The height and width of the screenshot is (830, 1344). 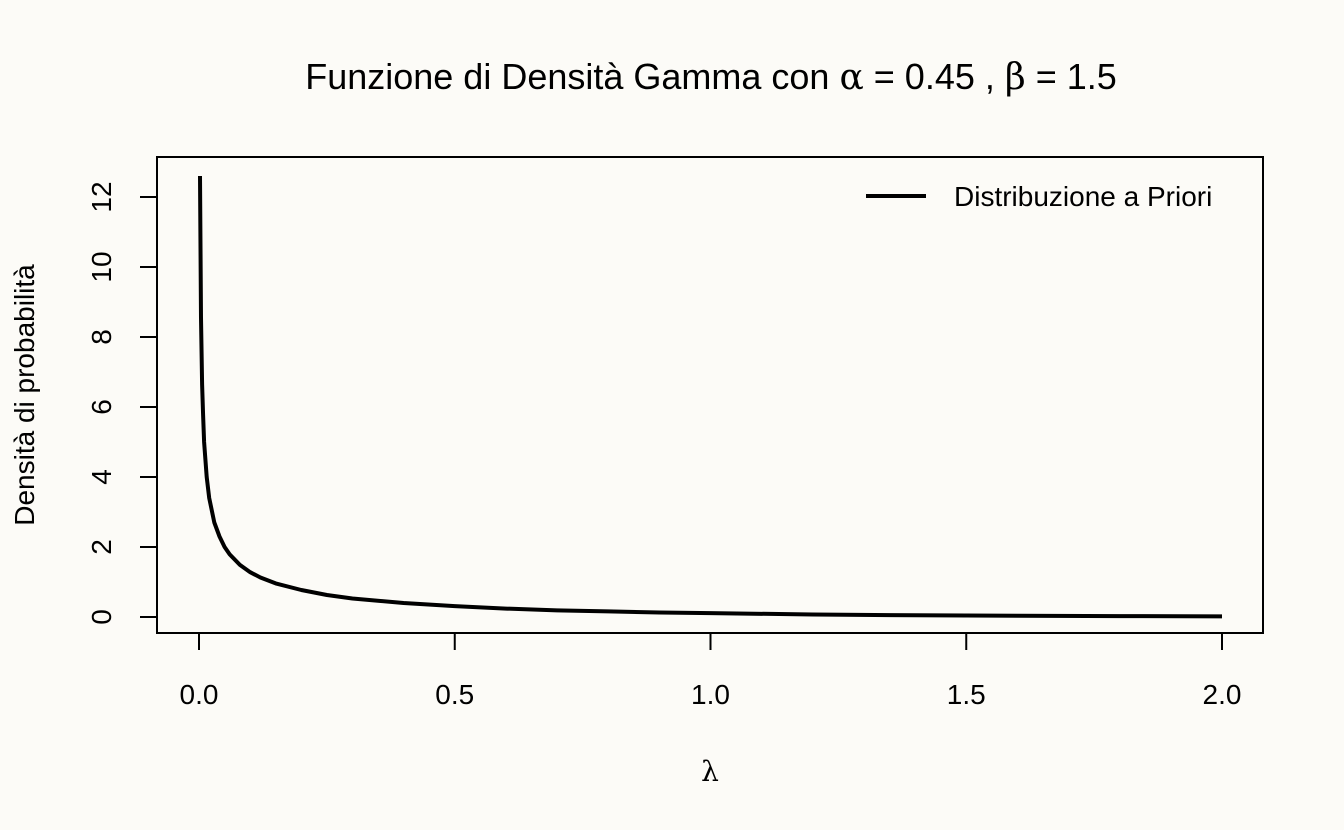 What do you see at coordinates (101, 196) in the screenshot?
I see `y-tick-label: 12` at bounding box center [101, 196].